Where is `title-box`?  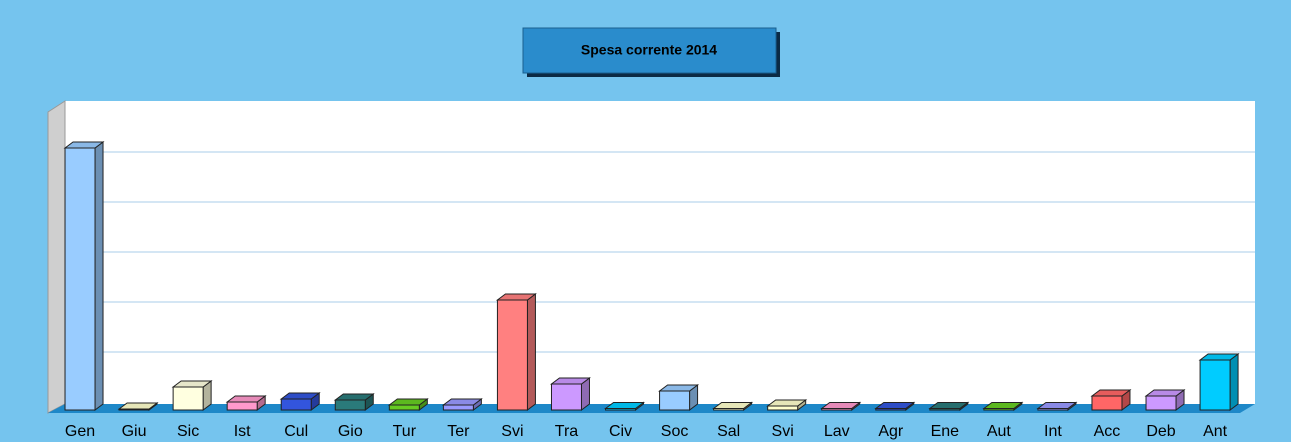 title-box is located at coordinates (649, 50).